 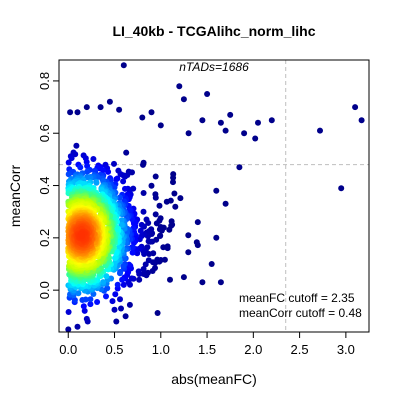 I want to click on x-tick-label: 2.0, so click(x=253, y=349).